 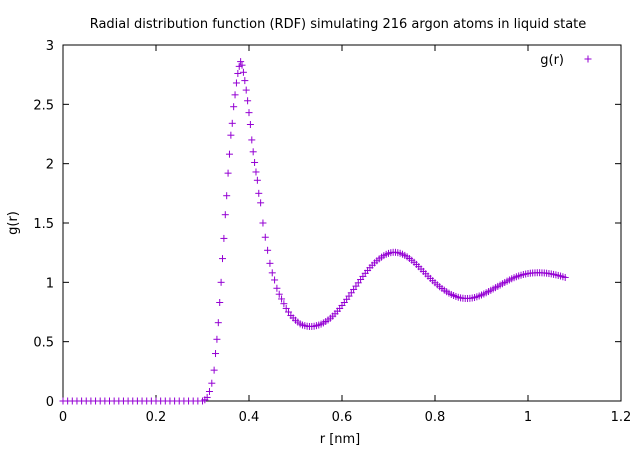 I want to click on legend: g(r), so click(x=566, y=60).